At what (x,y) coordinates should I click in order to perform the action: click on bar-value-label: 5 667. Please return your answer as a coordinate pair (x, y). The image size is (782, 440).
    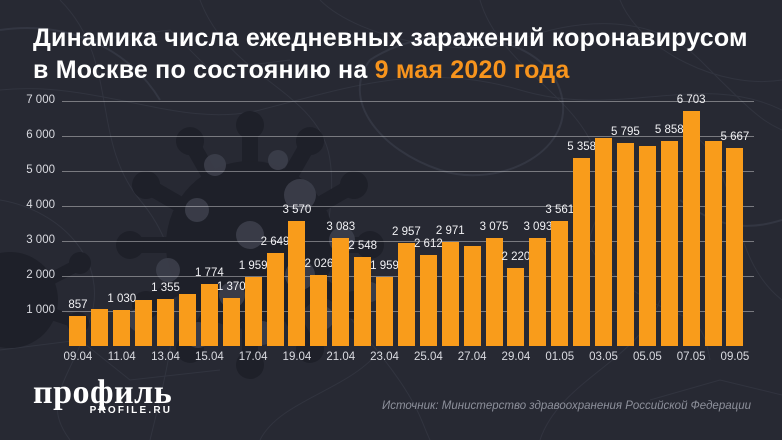
    Looking at the image, I should click on (735, 136).